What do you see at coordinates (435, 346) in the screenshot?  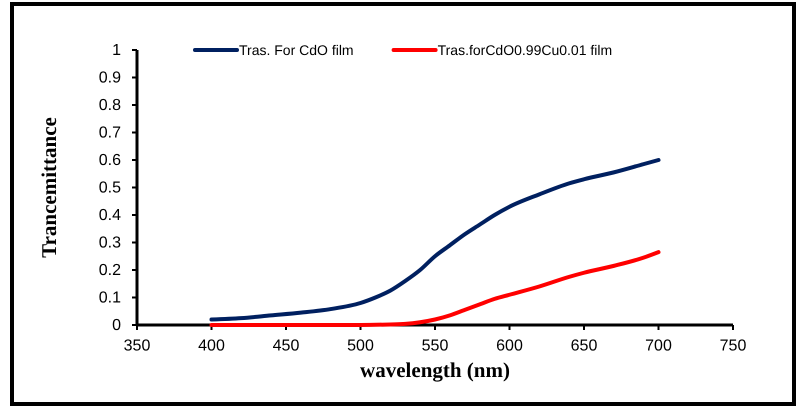 I see `x-tick-label: 550` at bounding box center [435, 346].